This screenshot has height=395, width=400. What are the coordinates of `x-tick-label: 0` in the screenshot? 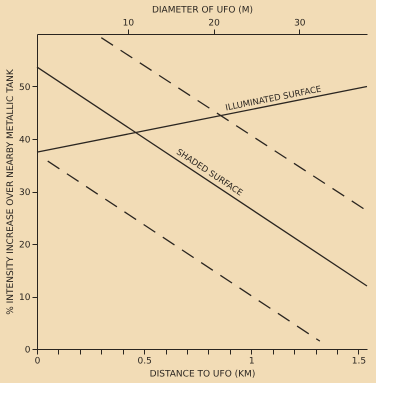 It's located at (37, 361).